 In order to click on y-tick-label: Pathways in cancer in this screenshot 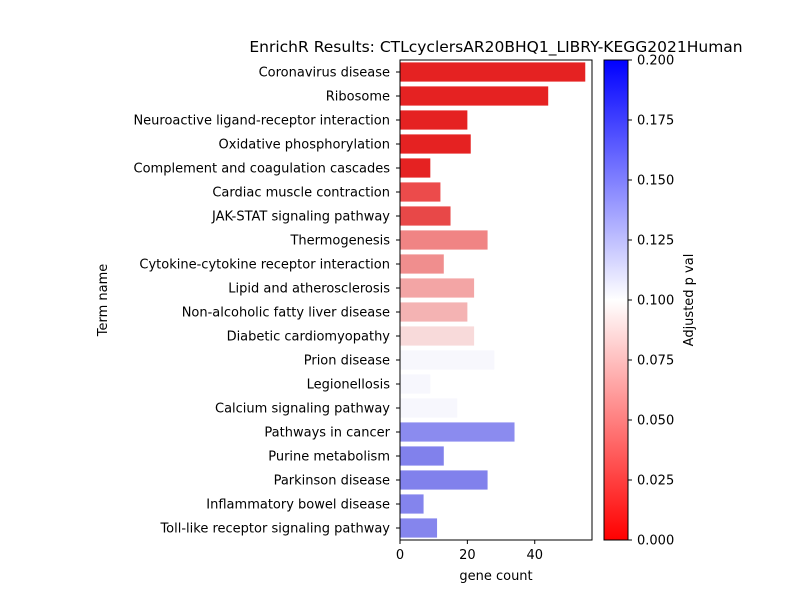, I will do `click(327, 433)`.